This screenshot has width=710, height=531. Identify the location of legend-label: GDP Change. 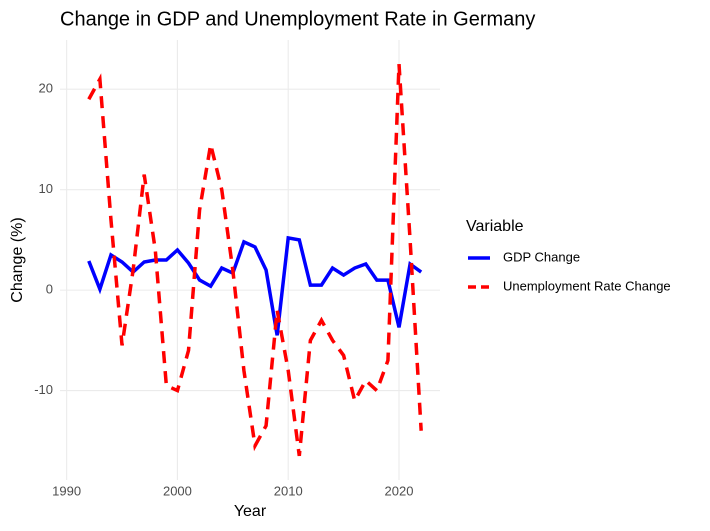
(541, 256).